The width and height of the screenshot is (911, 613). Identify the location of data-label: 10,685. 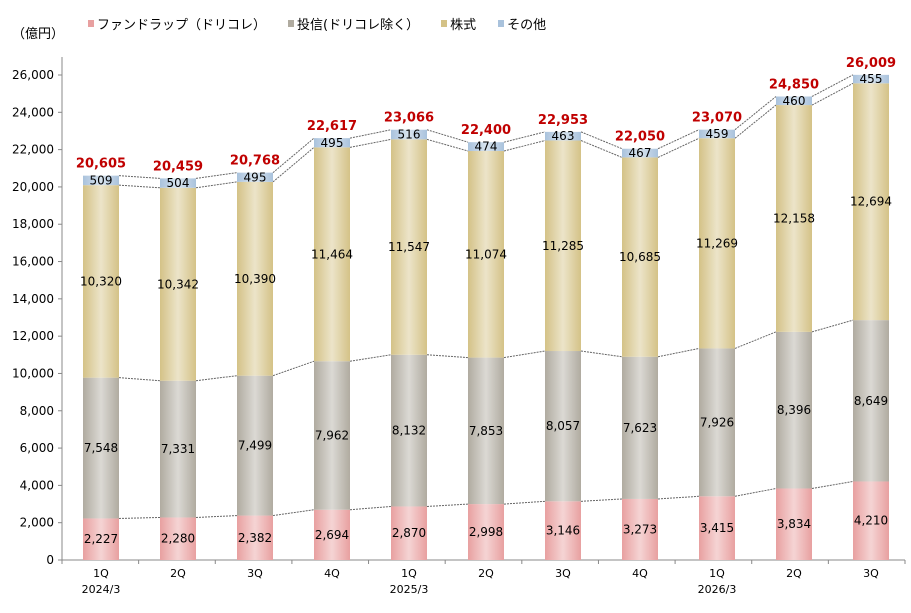
(640, 257).